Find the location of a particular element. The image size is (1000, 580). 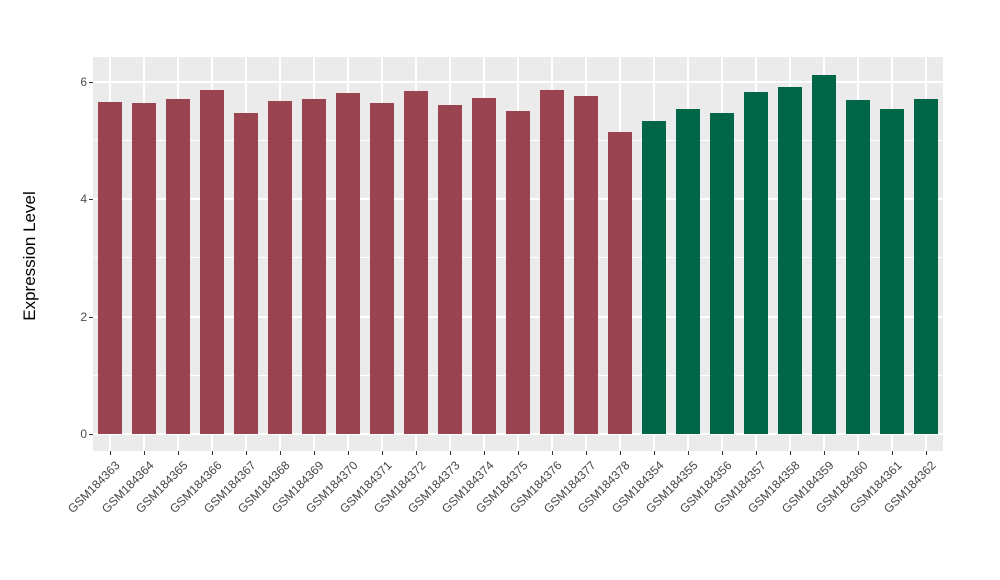

y-tick-label: 6 is located at coordinates (83, 81).